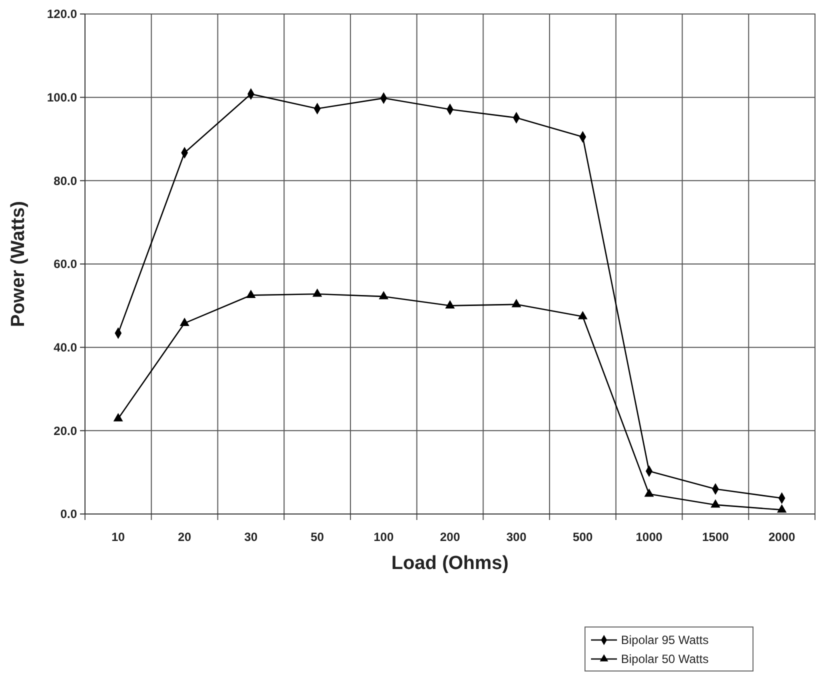  I want to click on x-tick-label: 200, so click(450, 537).